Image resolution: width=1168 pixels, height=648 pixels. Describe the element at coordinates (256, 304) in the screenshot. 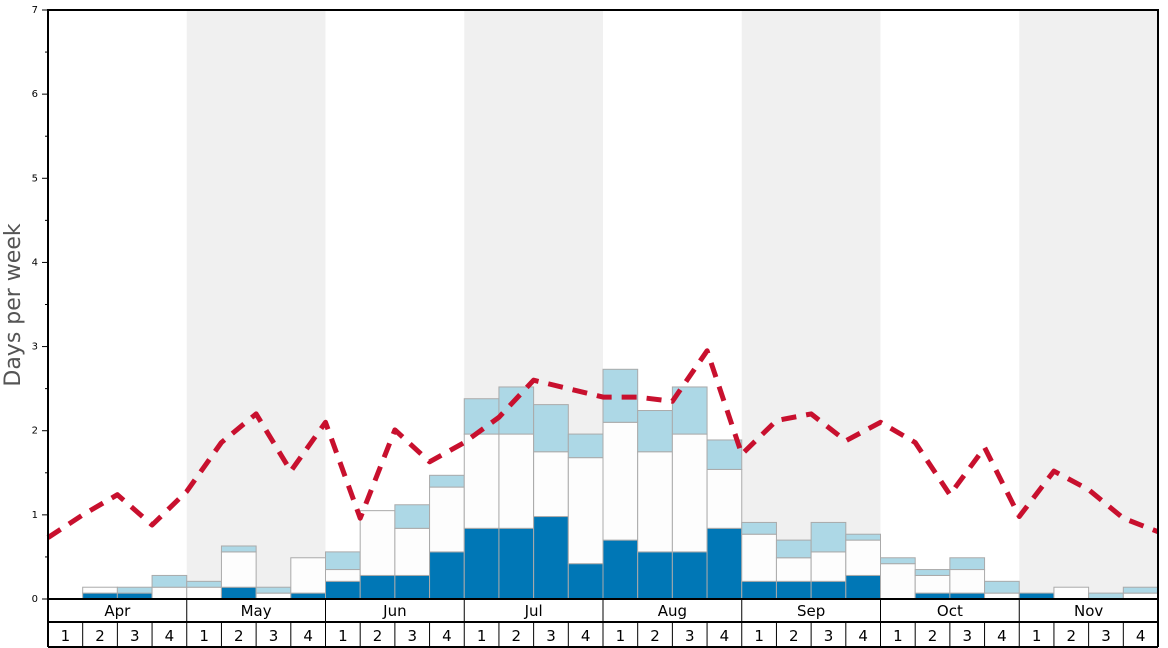

I see `month-band-may` at that location.